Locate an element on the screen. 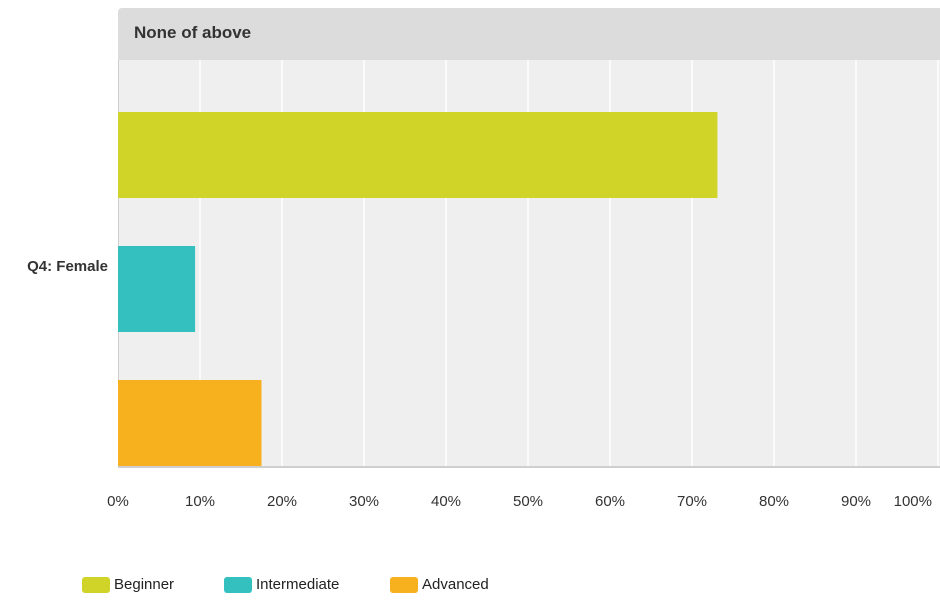  bar-beginner is located at coordinates (418, 155).